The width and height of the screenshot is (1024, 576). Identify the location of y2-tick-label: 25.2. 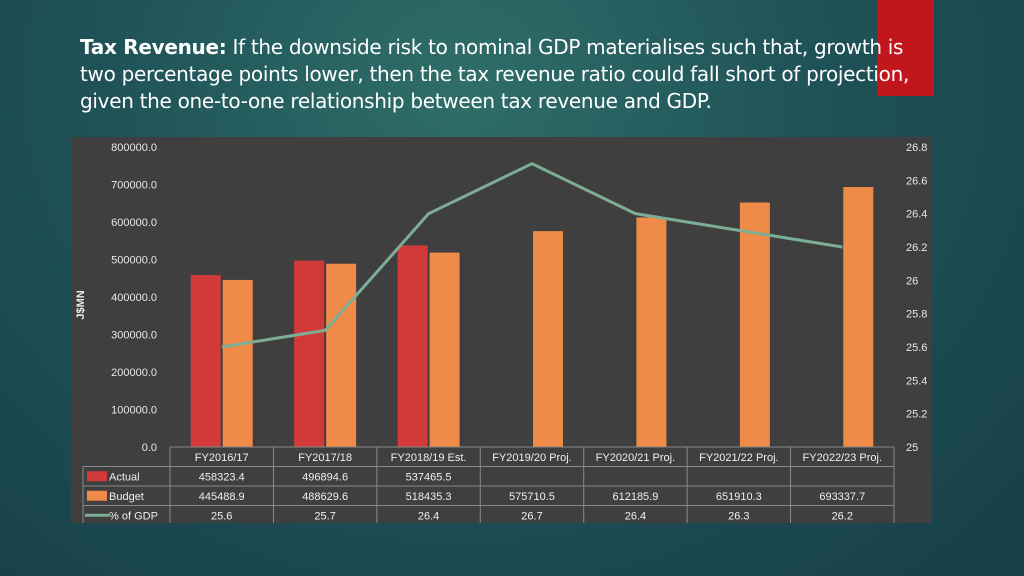
(916, 415).